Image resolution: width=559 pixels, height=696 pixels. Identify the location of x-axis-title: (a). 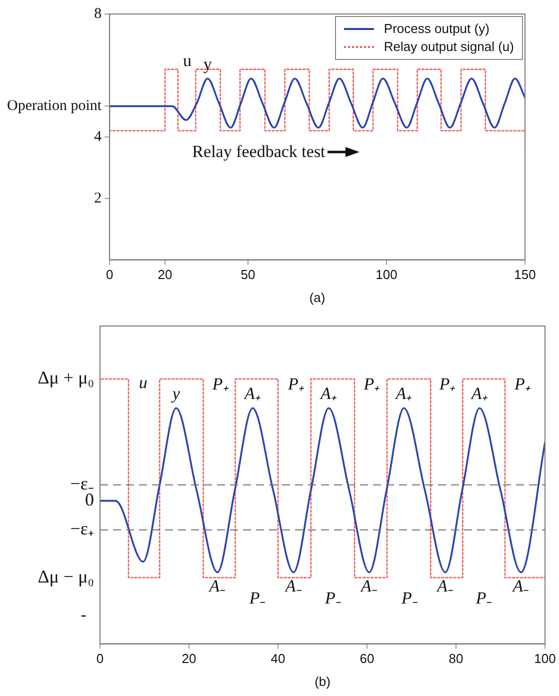
(317, 297).